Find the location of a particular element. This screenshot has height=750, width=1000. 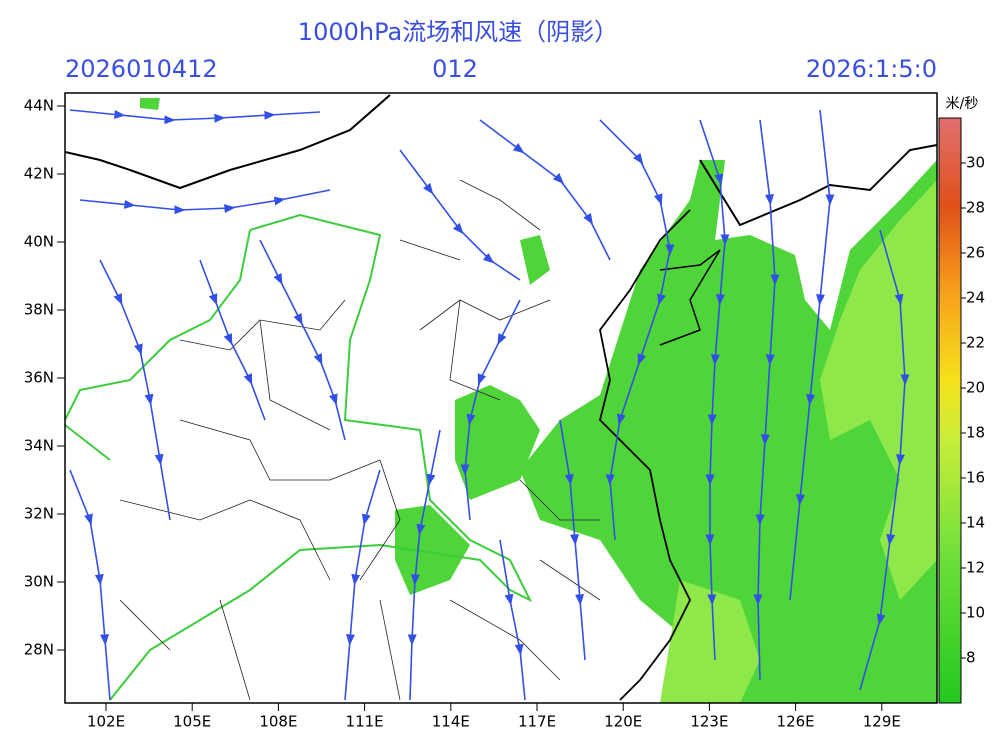

lat-label: 38N is located at coordinates (39, 310).